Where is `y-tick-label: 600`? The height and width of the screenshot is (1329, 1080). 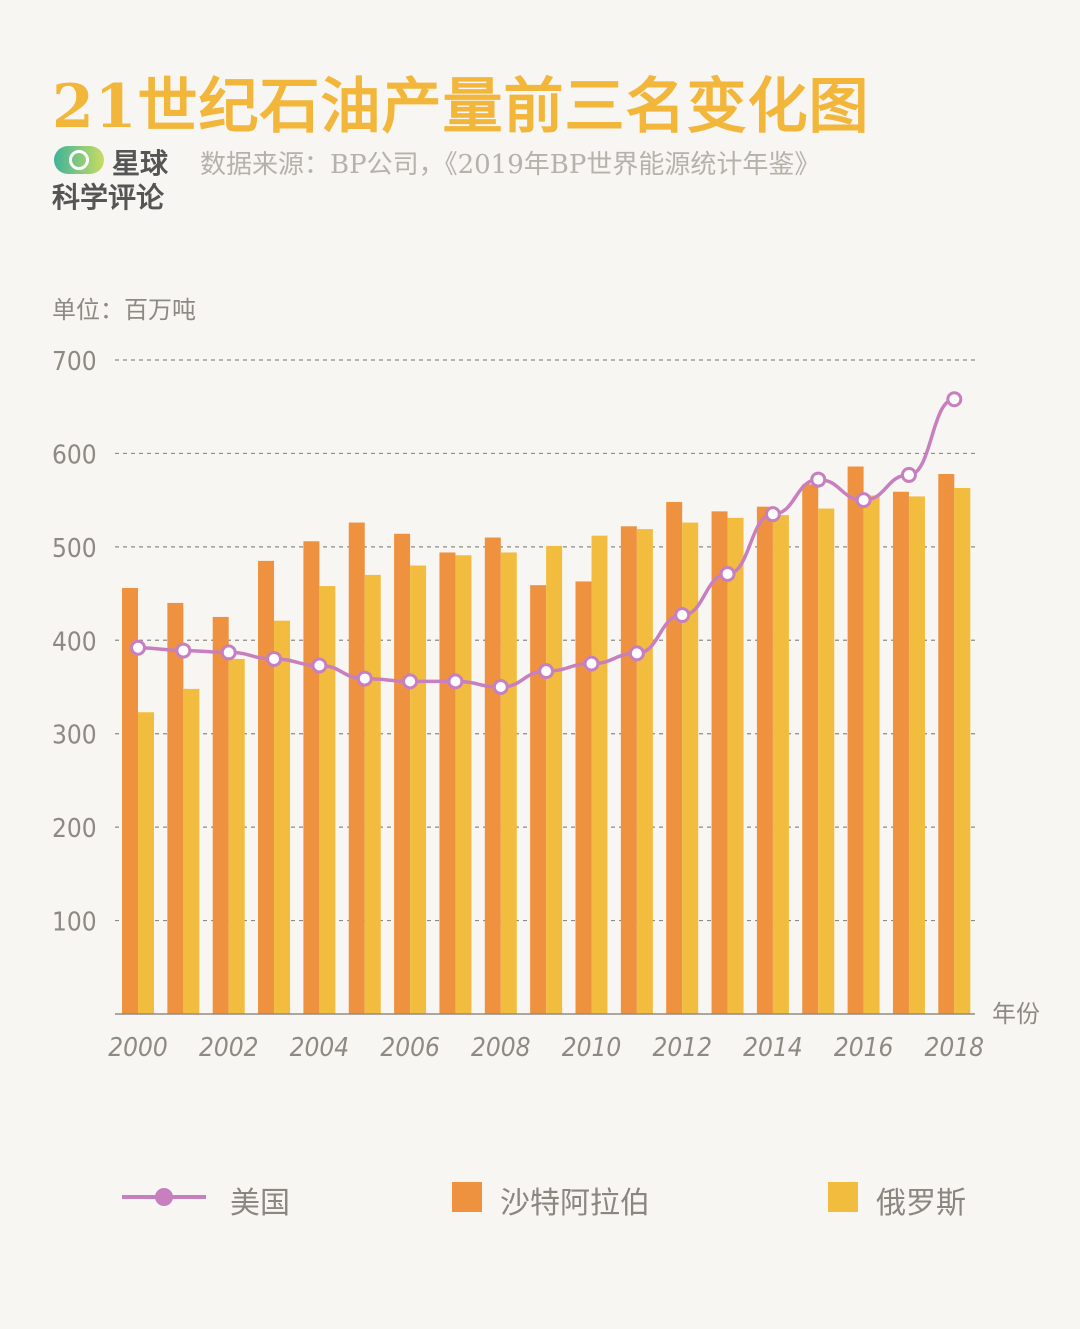 y-tick-label: 600 is located at coordinates (74, 455).